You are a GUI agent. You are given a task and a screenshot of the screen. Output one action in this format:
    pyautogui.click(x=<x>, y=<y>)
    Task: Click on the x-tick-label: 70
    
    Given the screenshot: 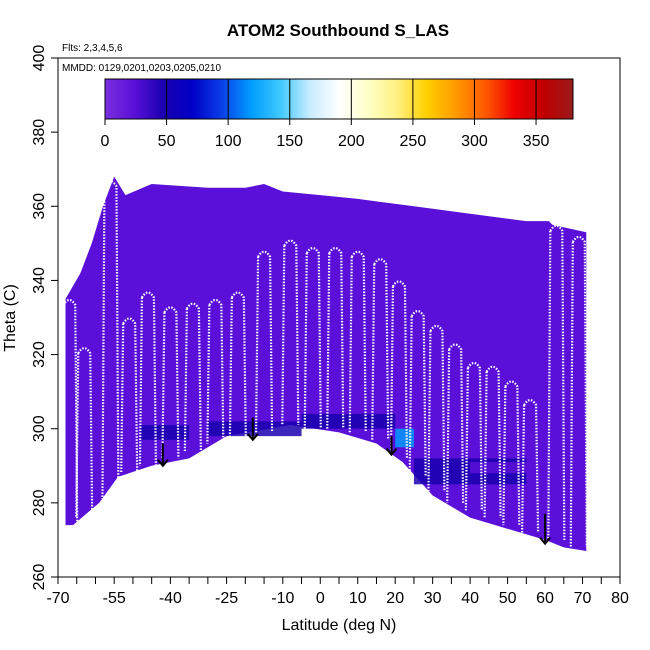 What is the action you would take?
    pyautogui.click(x=583, y=598)
    